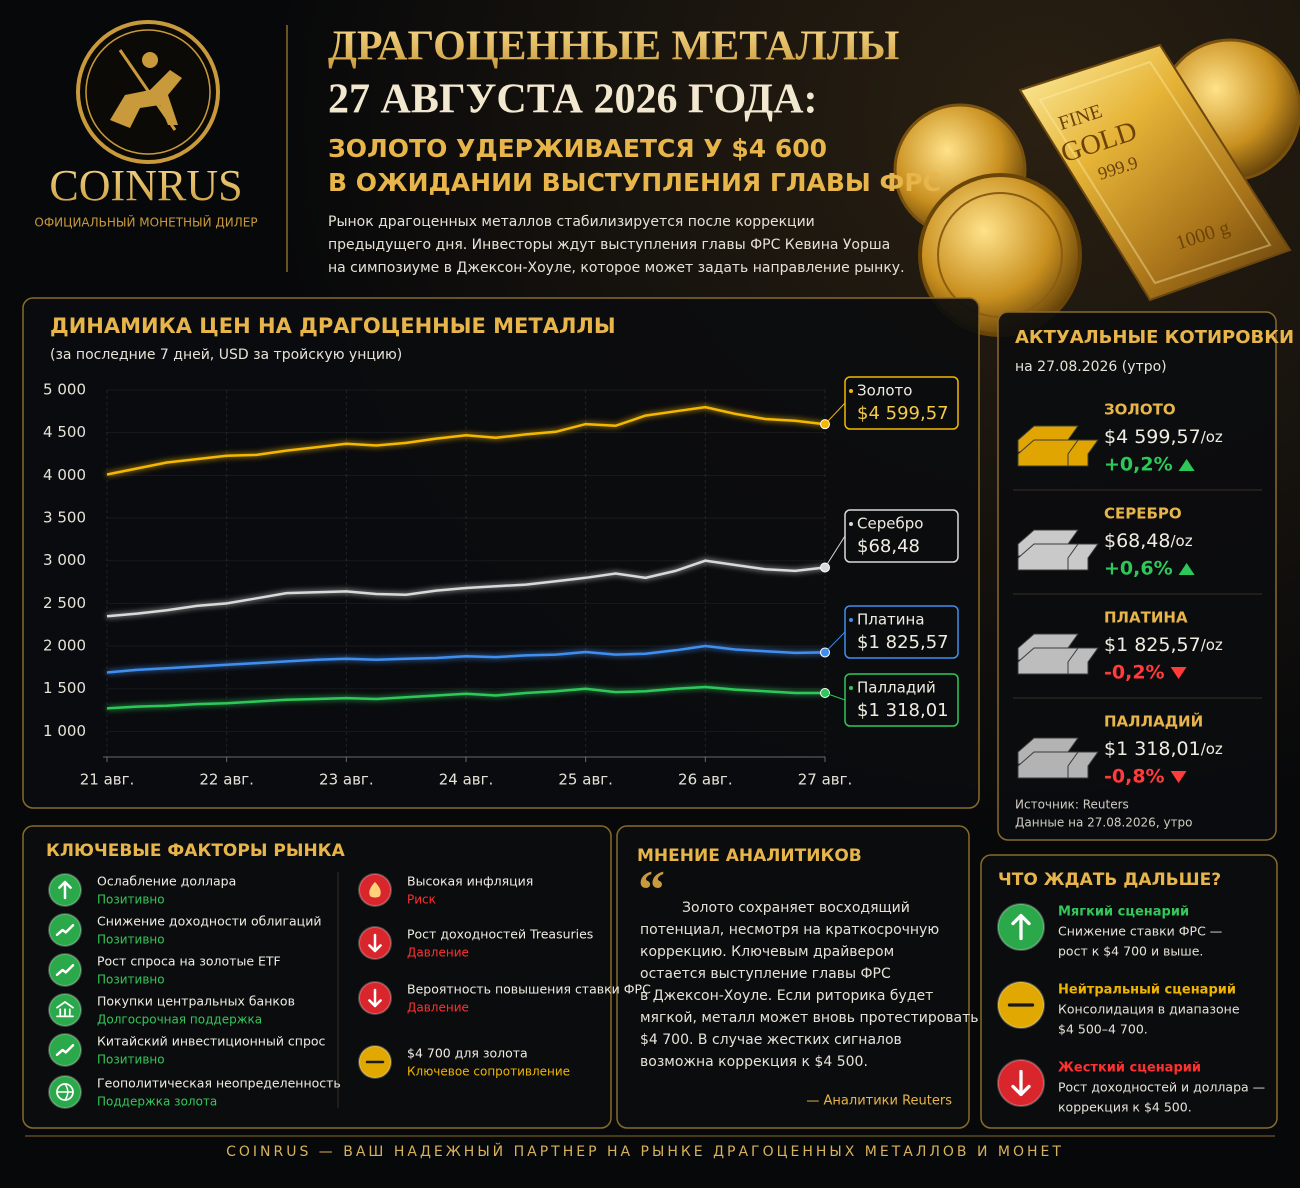 The height and width of the screenshot is (1188, 1300). What do you see at coordinates (903, 642) in the screenshot?
I see `end-value-label: $1 825,57` at bounding box center [903, 642].